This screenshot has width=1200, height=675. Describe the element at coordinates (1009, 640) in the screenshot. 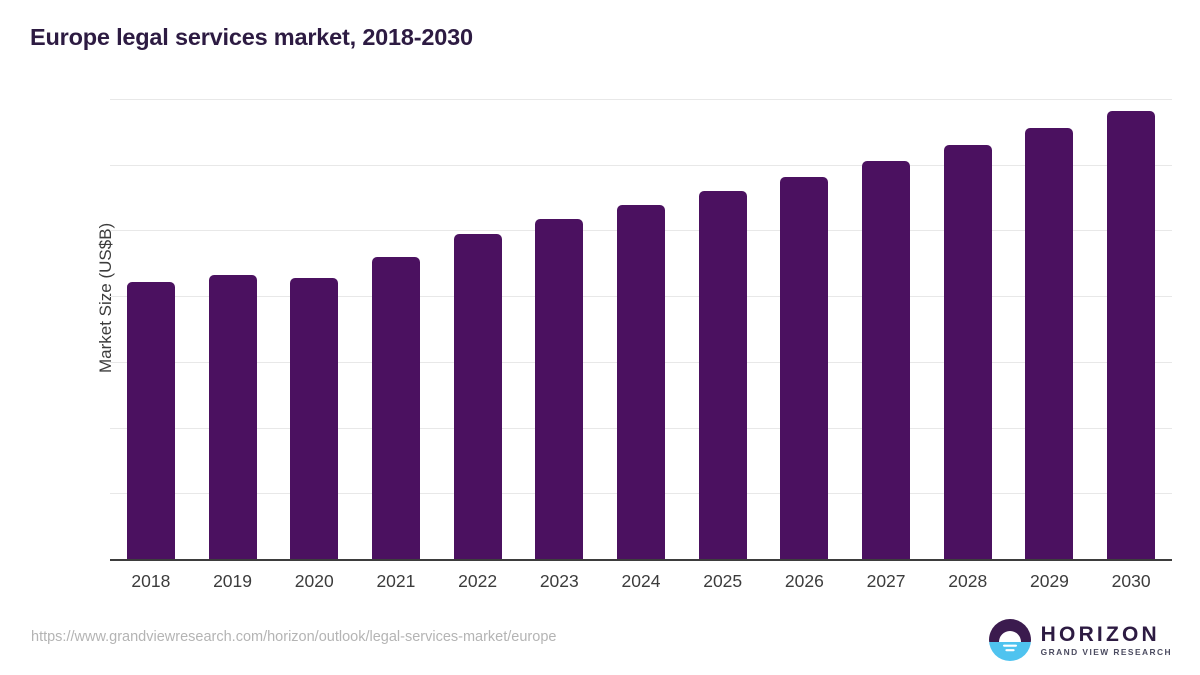

I see `horizon-sun-circle-icon` at that location.